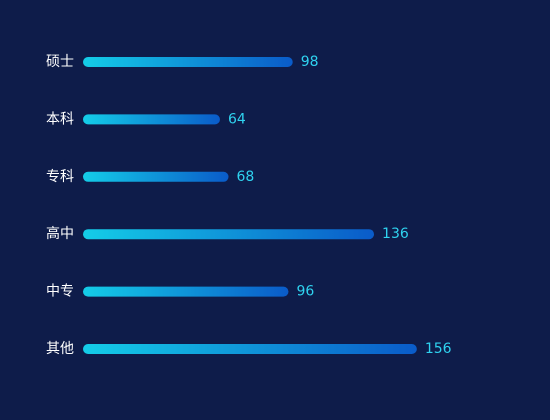 The height and width of the screenshot is (420, 550). I want to click on bar-row: 硕士 98, so click(182, 62).